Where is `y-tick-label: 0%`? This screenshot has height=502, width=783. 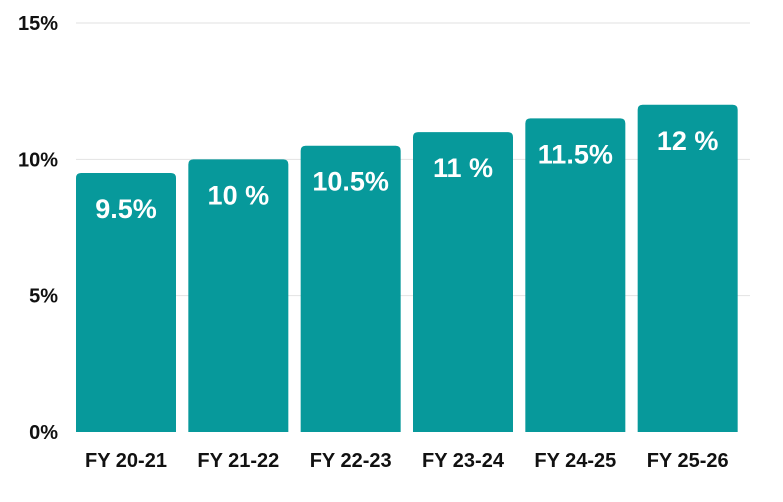
y-tick-label: 0% is located at coordinates (43, 433).